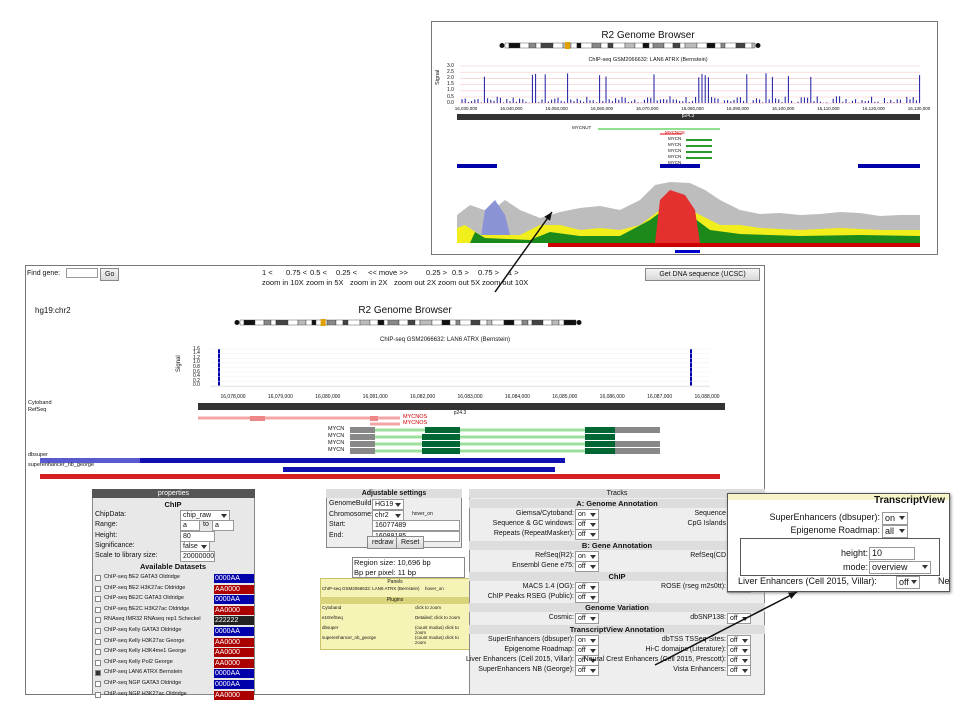  Describe the element at coordinates (388, 272) in the screenshot. I see `nav-link: << move >>` at that location.